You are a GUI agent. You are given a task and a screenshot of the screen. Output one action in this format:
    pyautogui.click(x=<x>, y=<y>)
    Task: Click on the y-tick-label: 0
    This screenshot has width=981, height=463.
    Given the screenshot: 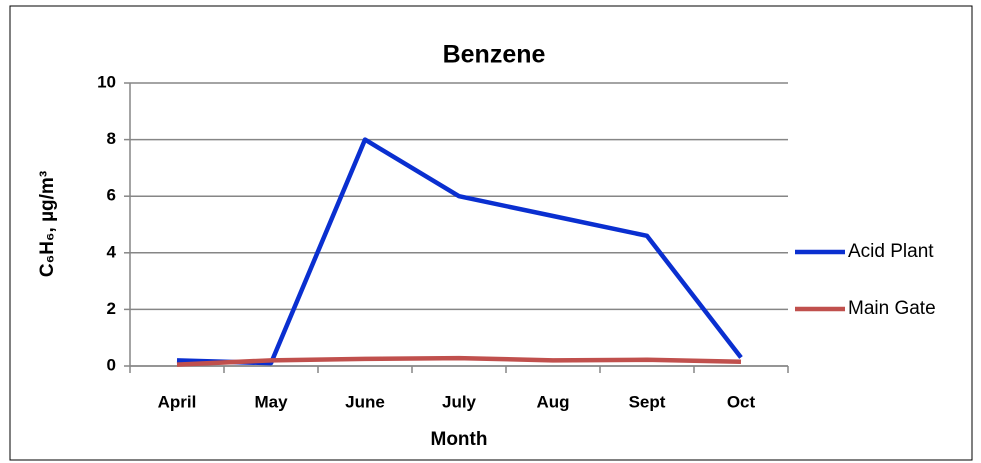 What is the action you would take?
    pyautogui.click(x=111, y=364)
    